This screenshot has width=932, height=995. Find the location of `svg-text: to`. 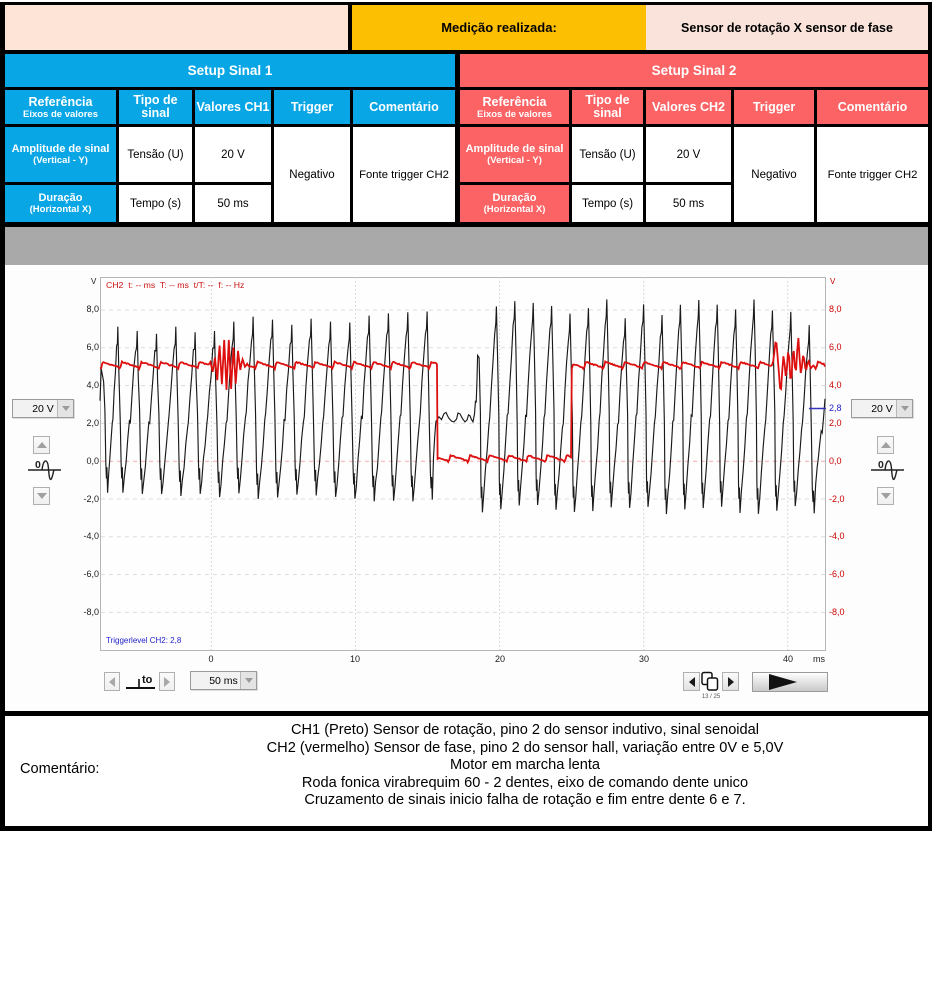

svg-text: to is located at coordinates (147, 680).